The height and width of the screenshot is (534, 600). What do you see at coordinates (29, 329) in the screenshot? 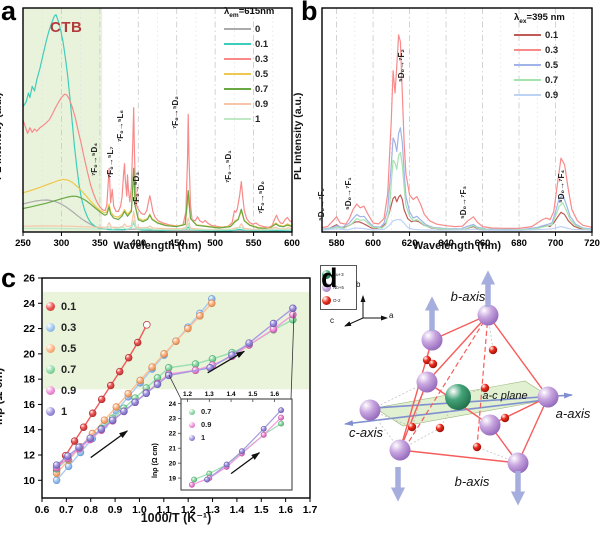
I see `y-tick-label: 22` at bounding box center [29, 329].